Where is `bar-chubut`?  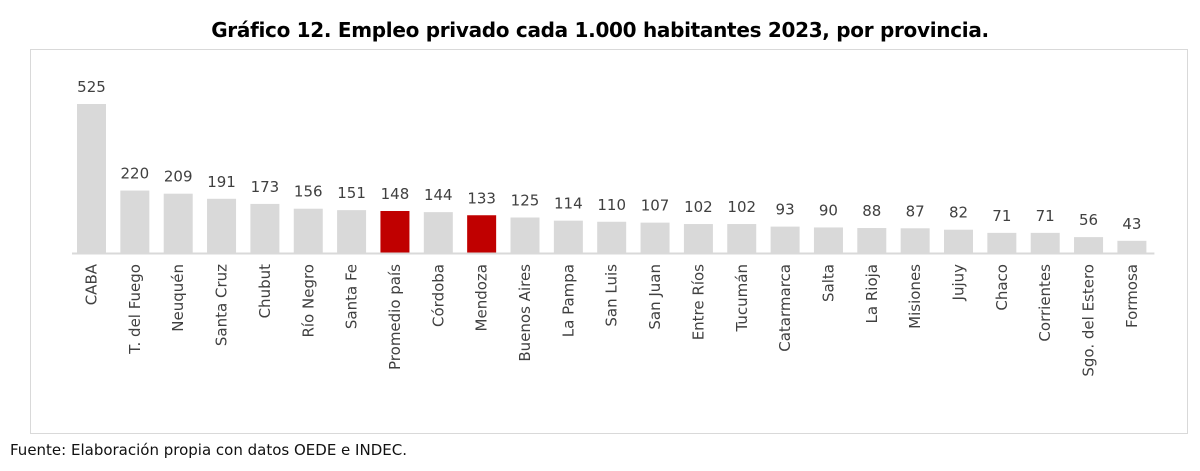
bar-chubut is located at coordinates (265, 228).